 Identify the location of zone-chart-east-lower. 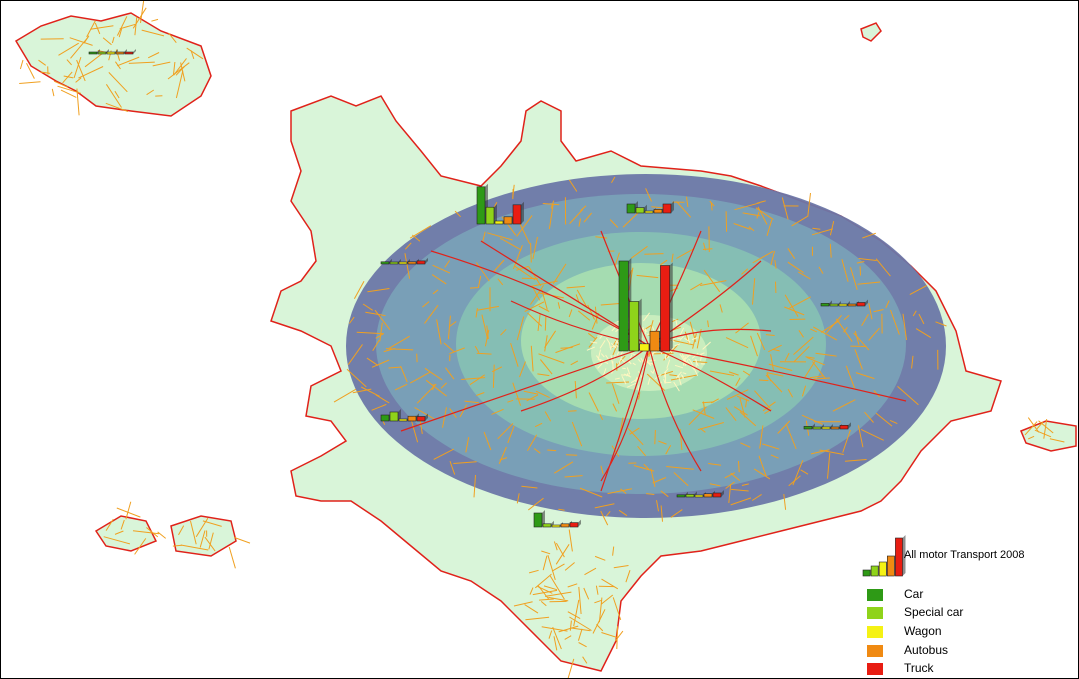
(827, 426).